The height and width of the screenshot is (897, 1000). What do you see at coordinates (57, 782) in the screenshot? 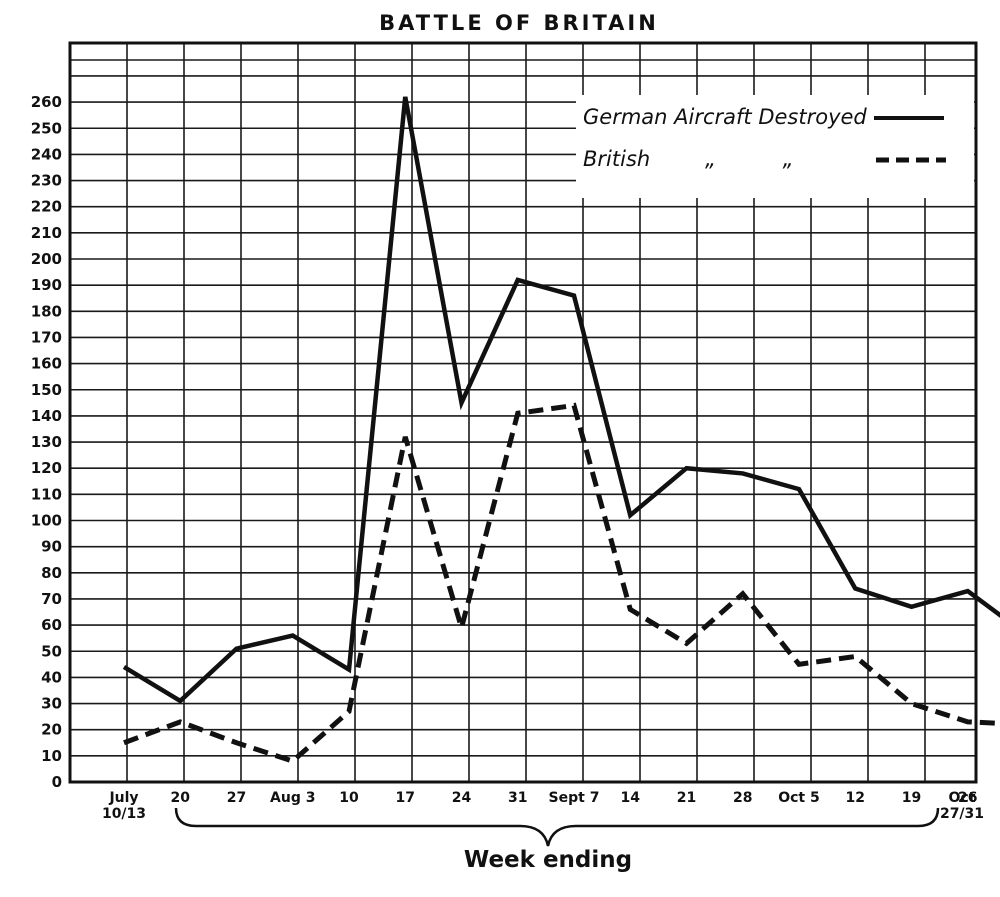
I see `y-tick-label: 0` at bounding box center [57, 782].